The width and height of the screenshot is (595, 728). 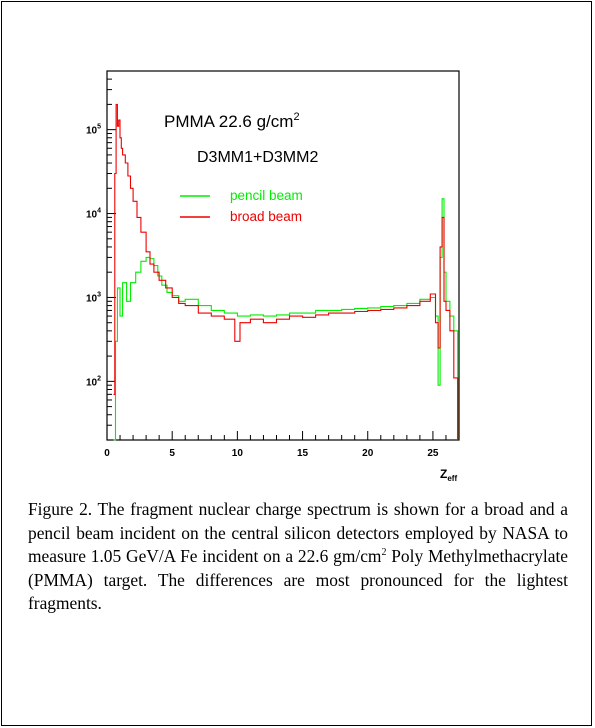 I want to click on caption-superscript: 2, so click(x=384, y=553).